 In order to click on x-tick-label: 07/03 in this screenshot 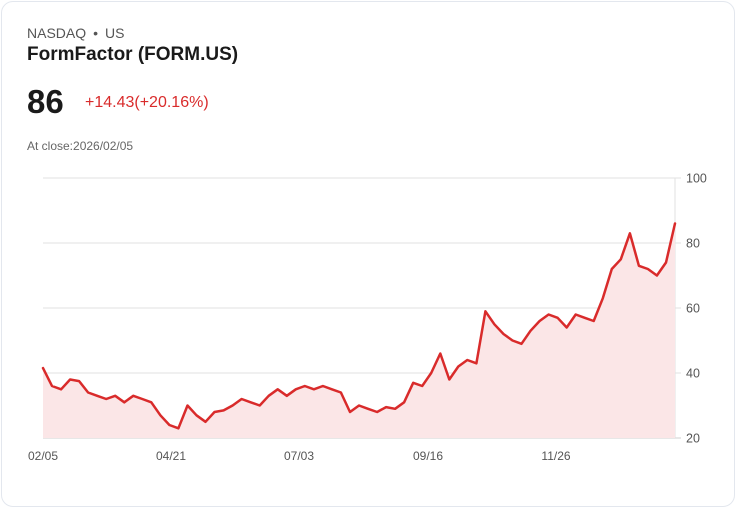, I will do `click(299, 456)`.